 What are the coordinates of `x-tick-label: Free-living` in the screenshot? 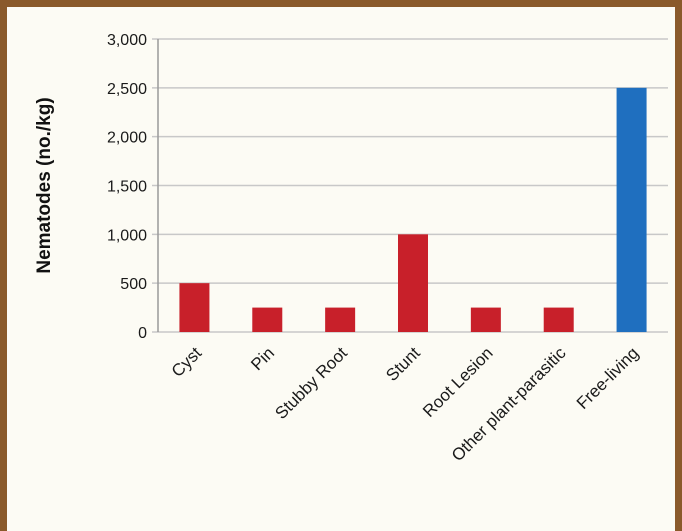 It's located at (608, 378).